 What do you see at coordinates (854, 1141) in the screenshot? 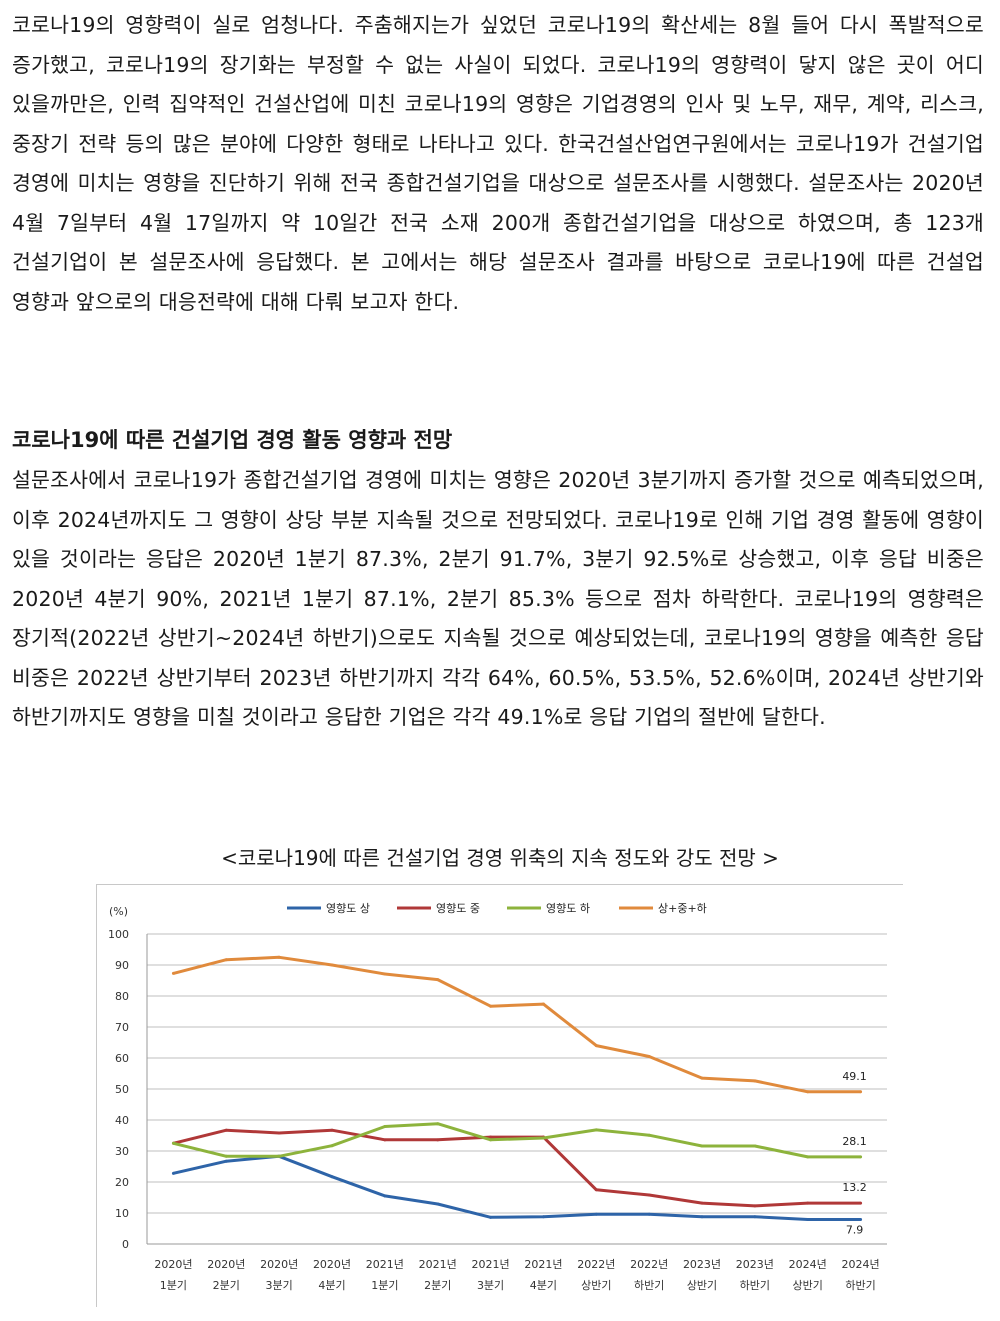
I see `data-label: 28.1` at bounding box center [854, 1141].